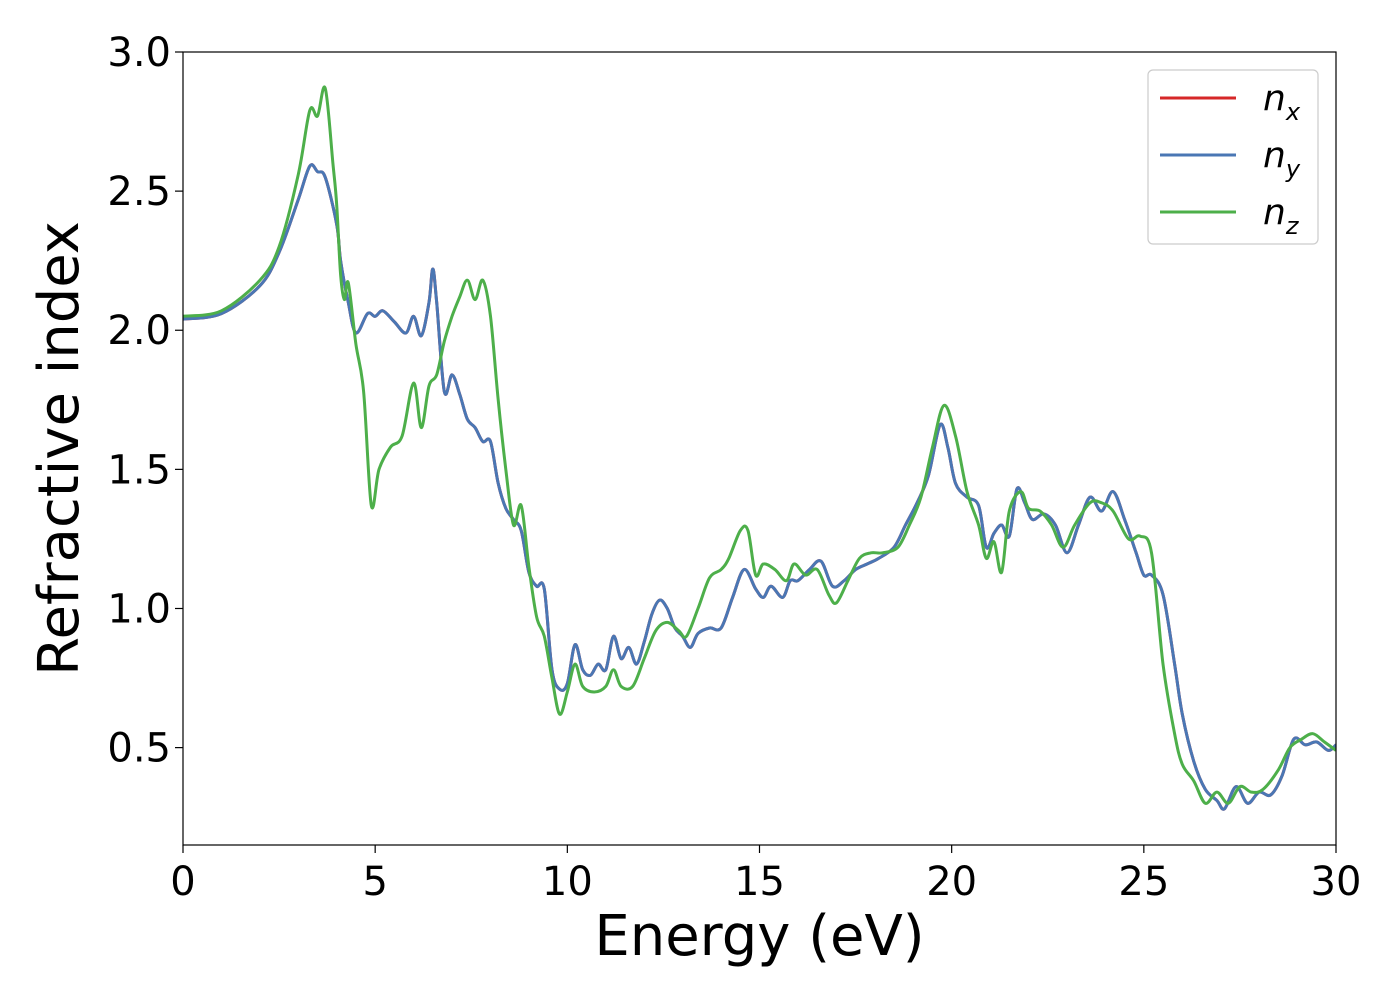  What do you see at coordinates (567, 882) in the screenshot?
I see `x-tick-label: 10` at bounding box center [567, 882].